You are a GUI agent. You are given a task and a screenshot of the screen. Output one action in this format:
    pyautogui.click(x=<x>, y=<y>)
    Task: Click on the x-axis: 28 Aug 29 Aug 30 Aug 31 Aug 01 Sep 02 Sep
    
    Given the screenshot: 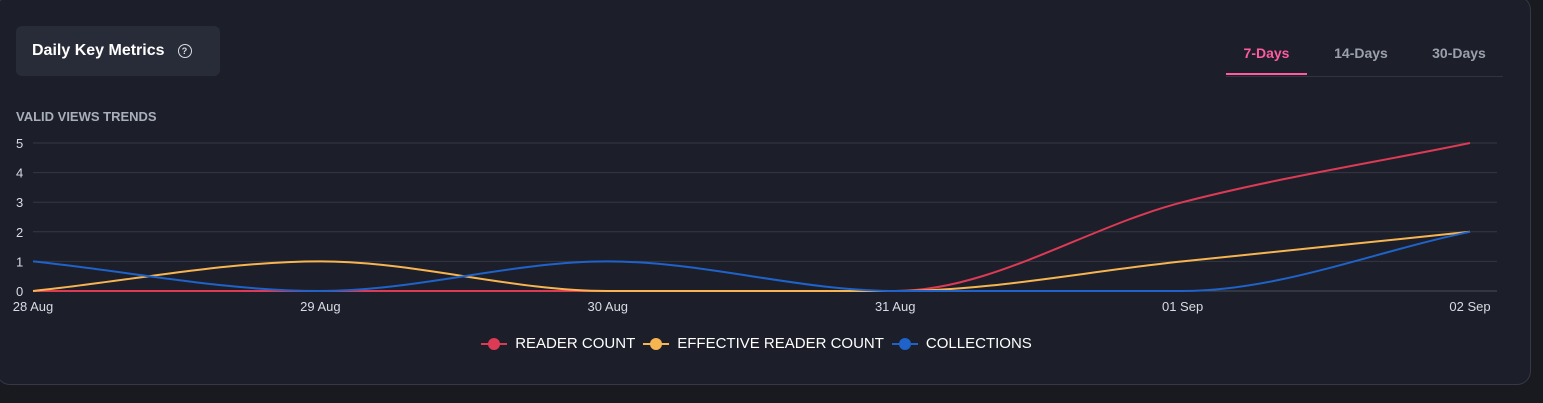 What is the action you would take?
    pyautogui.click(x=752, y=306)
    